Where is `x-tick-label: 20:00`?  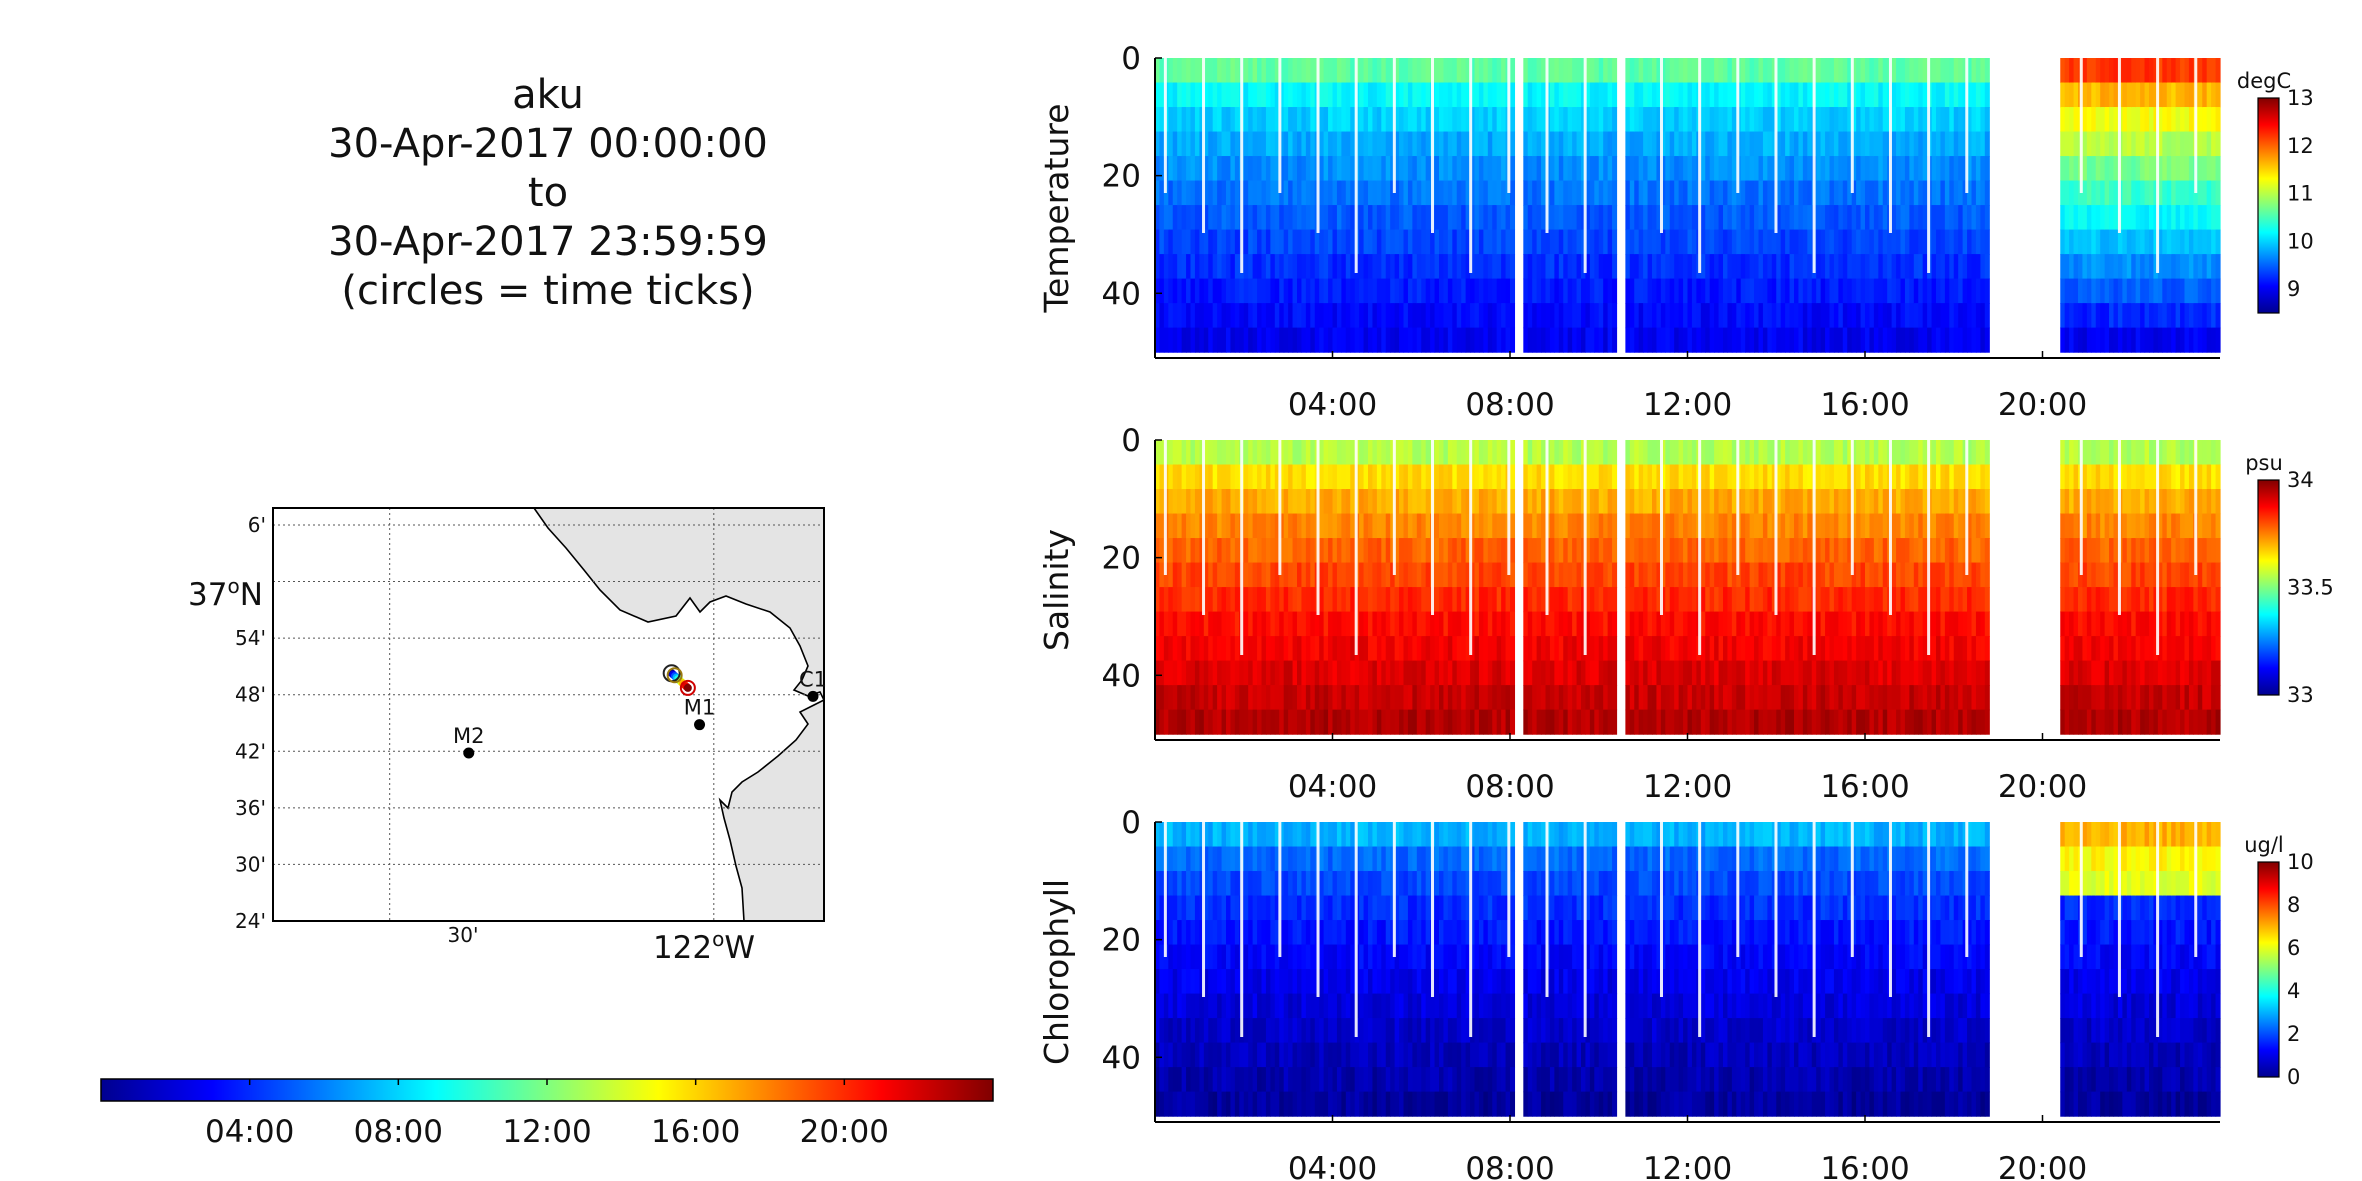
x-tick-label: 20:00 is located at coordinates (2042, 405).